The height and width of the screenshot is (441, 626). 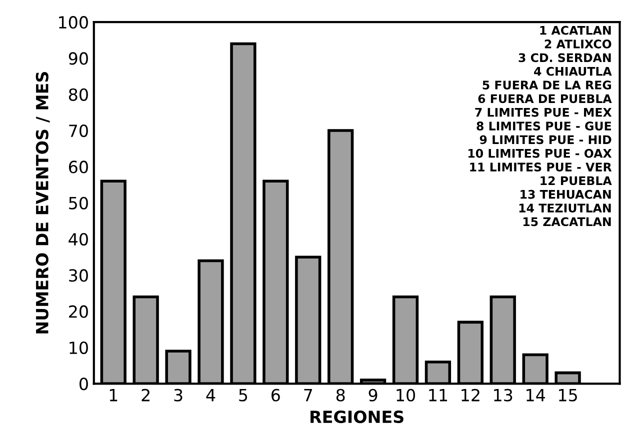 I want to click on x-tick-label: 11, so click(x=438, y=395).